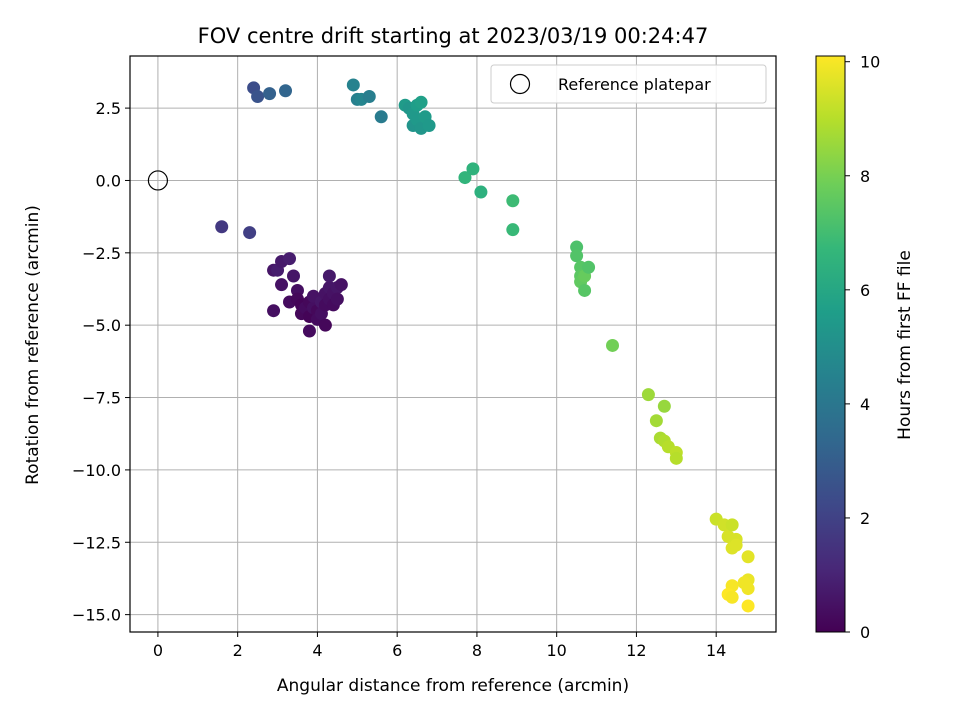 This screenshot has height=720, width=960. What do you see at coordinates (33, 345) in the screenshot?
I see `y-axis-label: Rotation from reference (arcmin)` at bounding box center [33, 345].